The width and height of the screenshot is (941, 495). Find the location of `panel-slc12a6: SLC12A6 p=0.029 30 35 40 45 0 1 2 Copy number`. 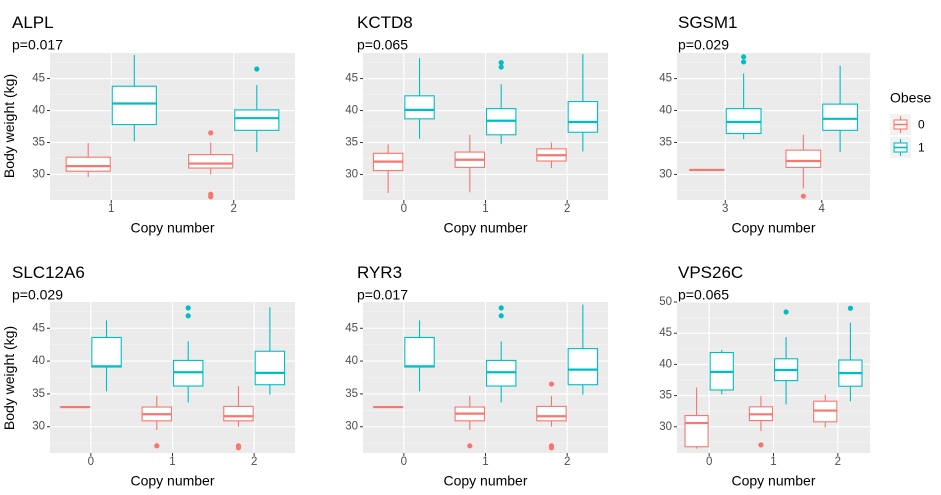

panel-slc12a6: SLC12A6 p=0.029 30 35 40 45 0 1 2 Copy number is located at coordinates (153, 375).